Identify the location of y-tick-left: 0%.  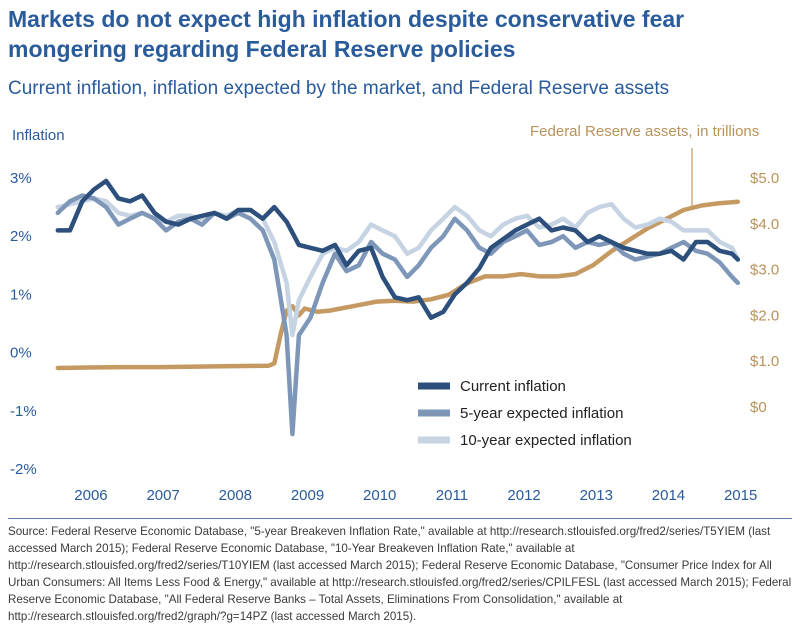
(21, 353).